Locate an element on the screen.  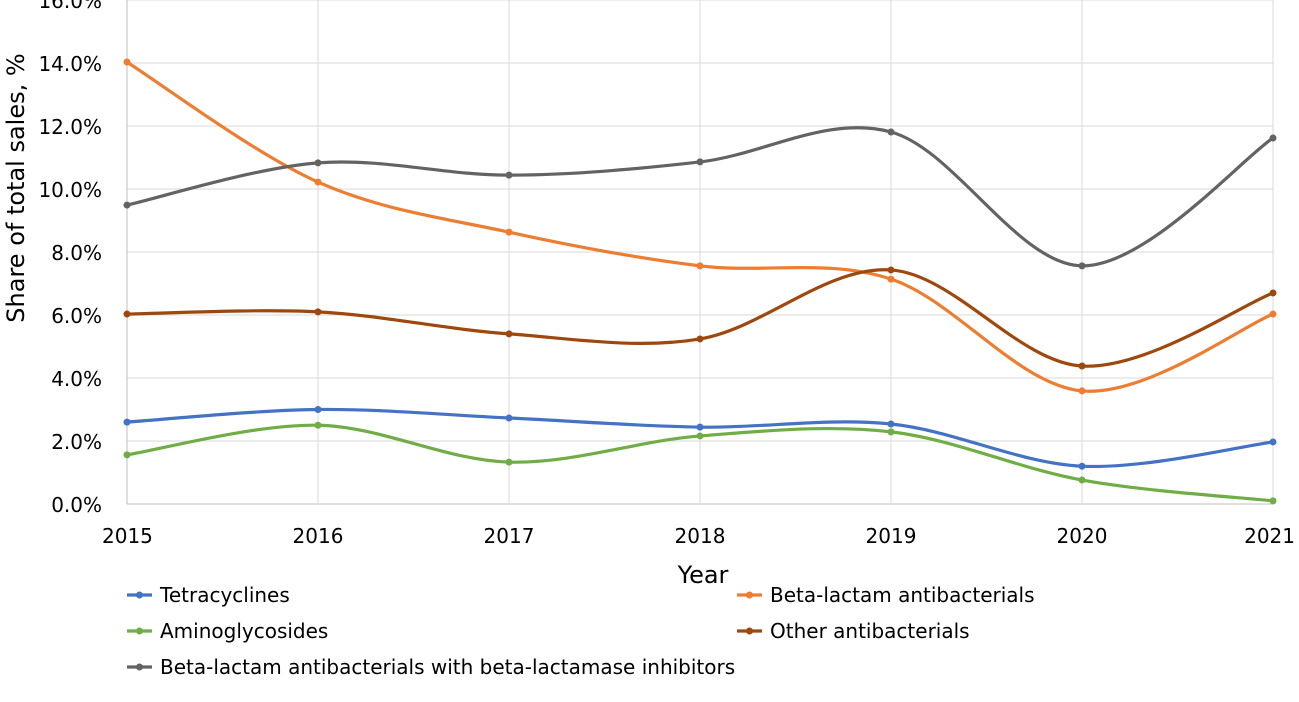
y-tick-label: 0.0% is located at coordinates (76, 505).